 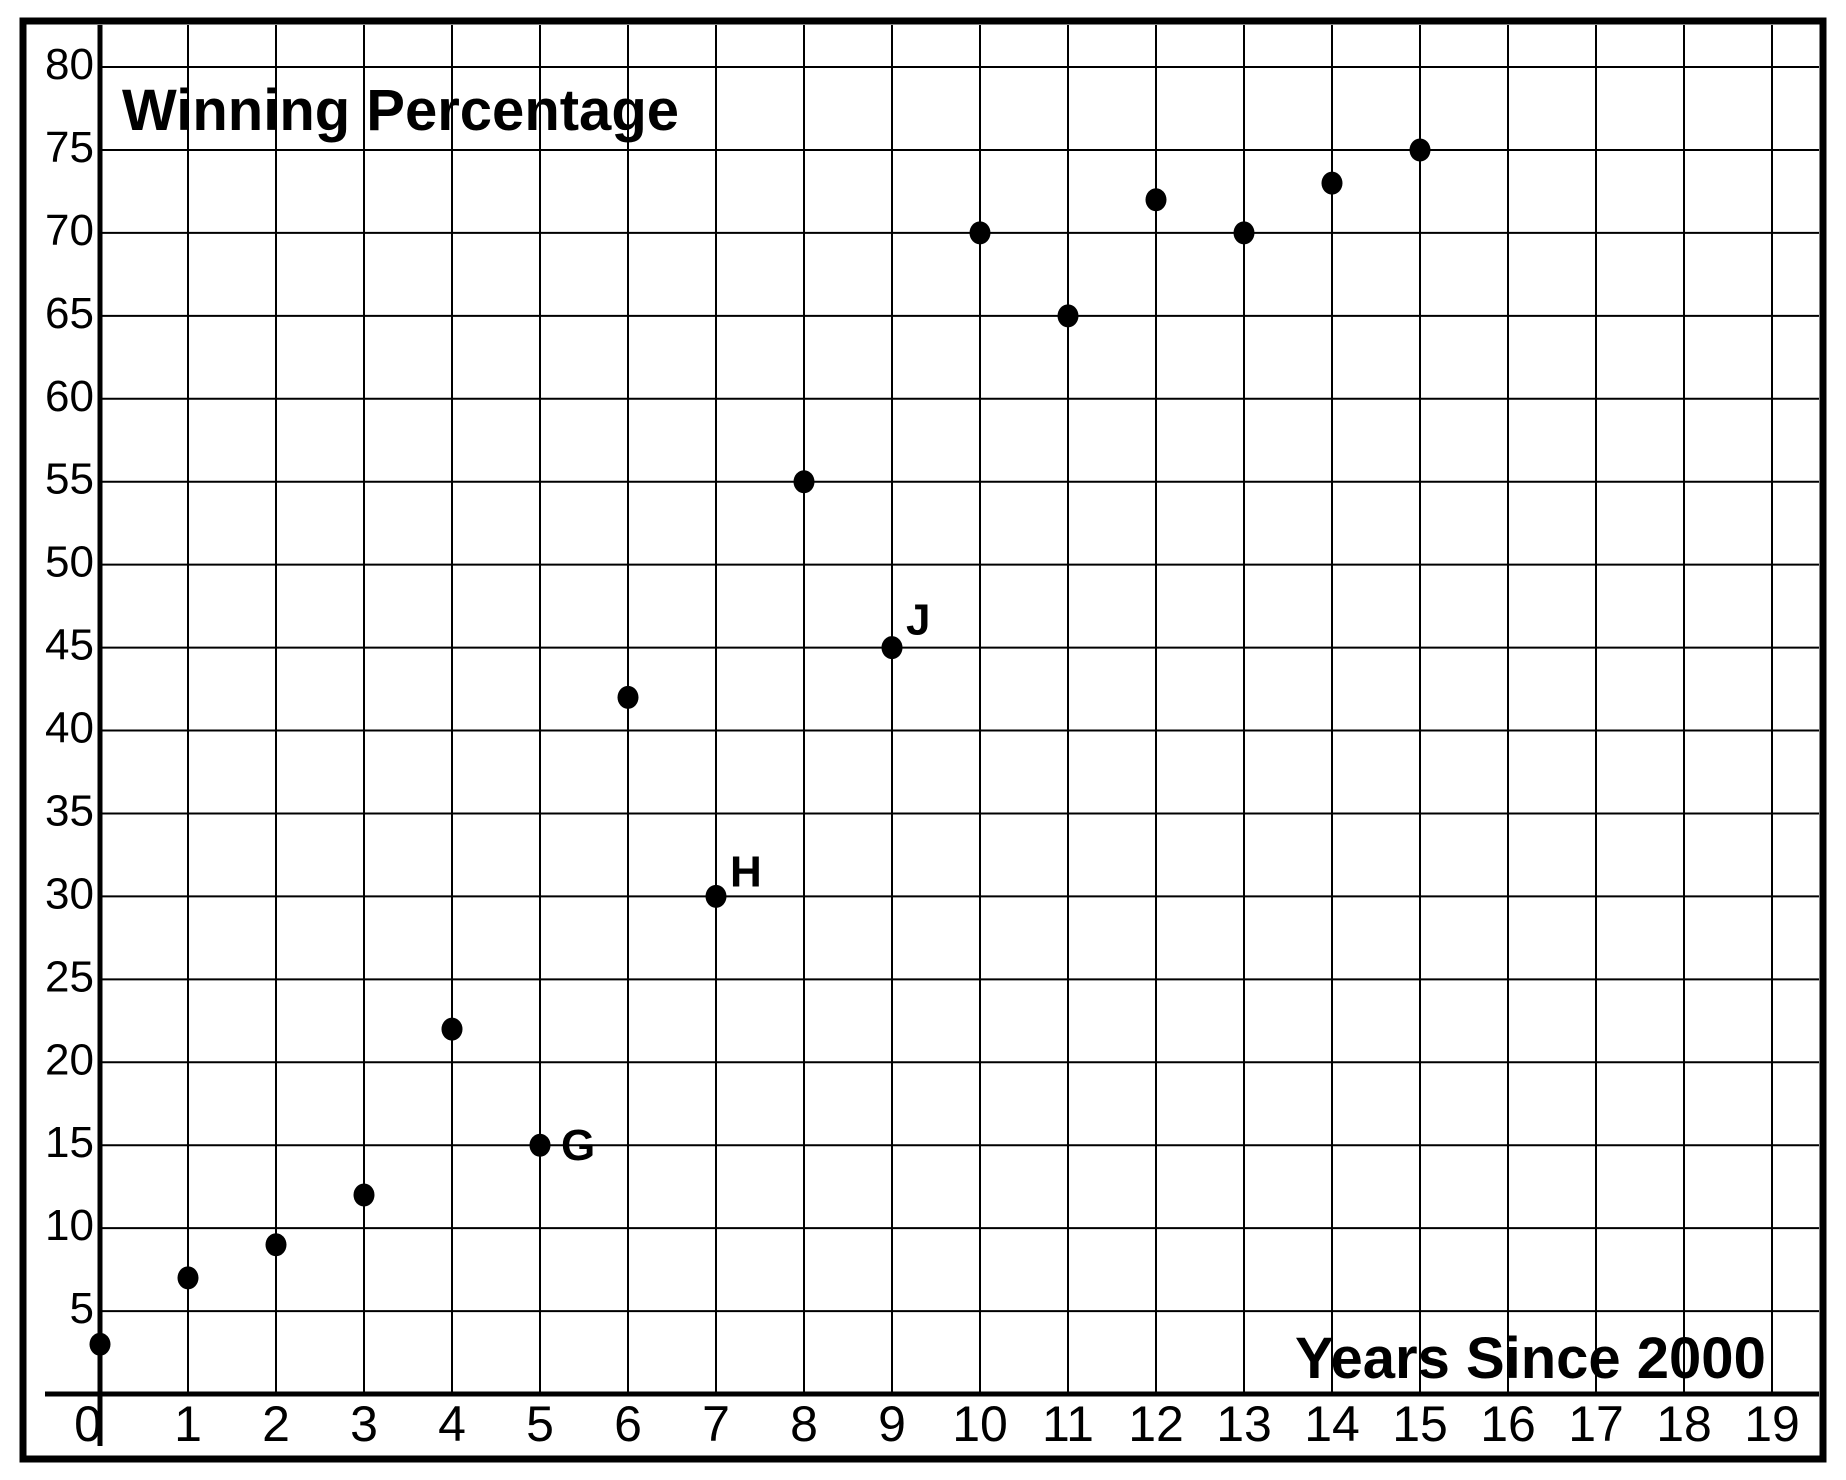 What do you see at coordinates (188, 1424) in the screenshot?
I see `x-tick-label: 1` at bounding box center [188, 1424].